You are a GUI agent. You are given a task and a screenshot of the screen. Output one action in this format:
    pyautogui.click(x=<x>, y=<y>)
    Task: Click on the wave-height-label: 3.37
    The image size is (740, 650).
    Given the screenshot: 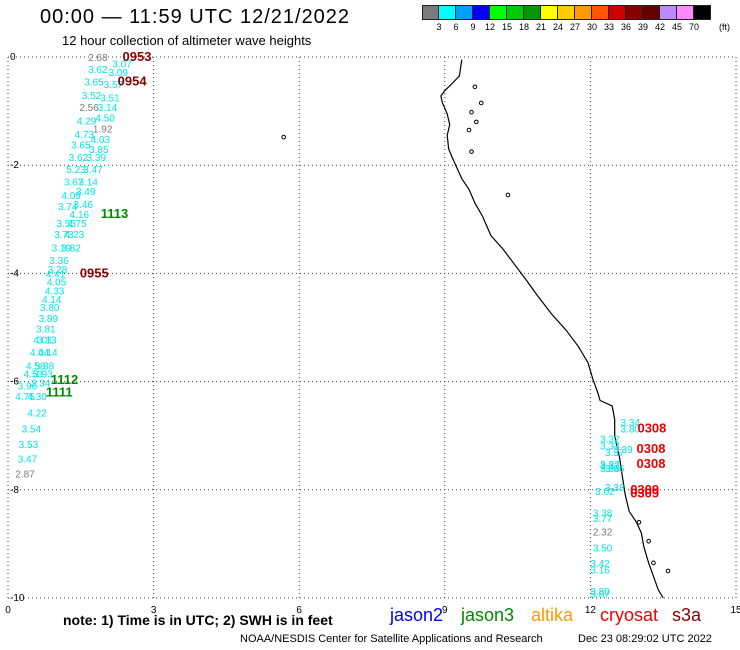 What is the action you would take?
    pyautogui.click(x=610, y=465)
    